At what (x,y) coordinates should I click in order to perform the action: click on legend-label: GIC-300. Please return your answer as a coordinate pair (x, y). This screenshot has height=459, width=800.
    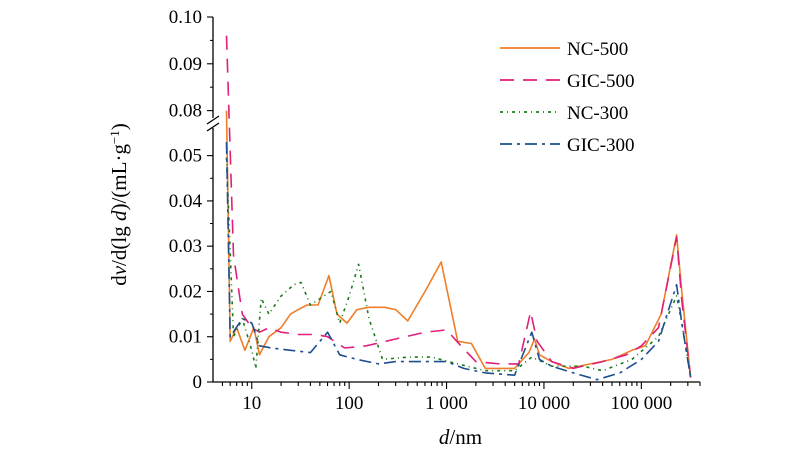
    Looking at the image, I should click on (601, 145).